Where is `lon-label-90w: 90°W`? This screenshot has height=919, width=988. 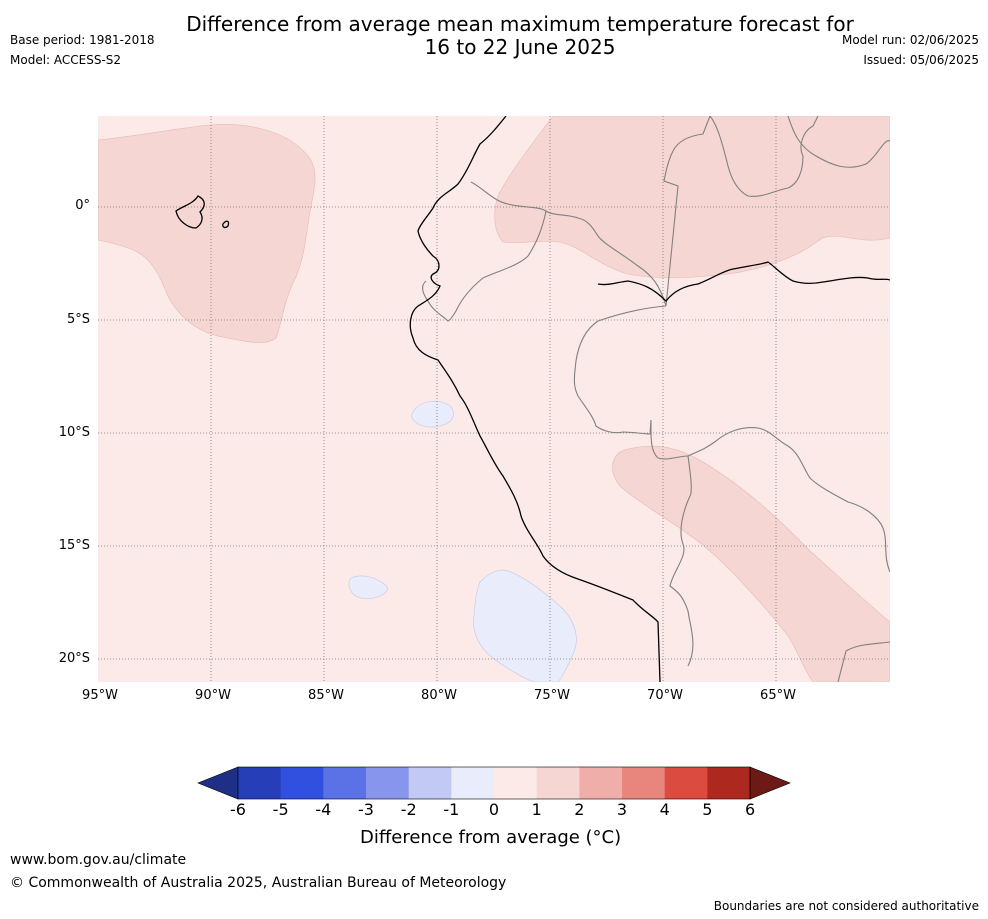 lon-label-90w: 90°W is located at coordinates (213, 695).